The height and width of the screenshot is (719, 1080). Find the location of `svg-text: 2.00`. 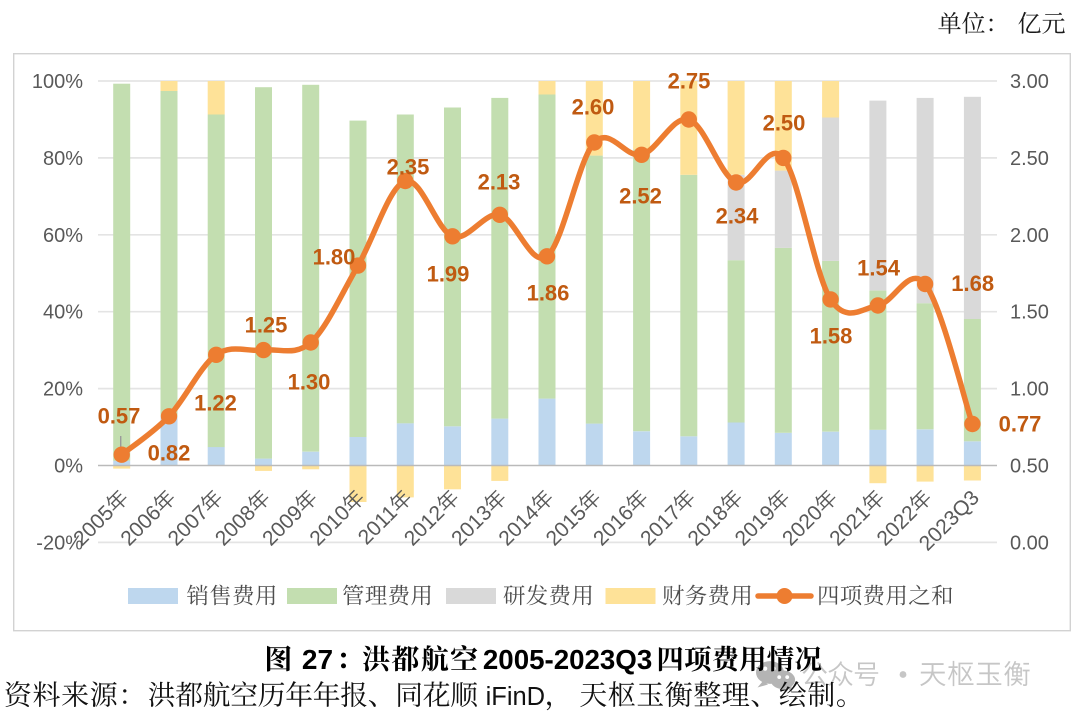

svg-text: 2.00 is located at coordinates (1029, 236).